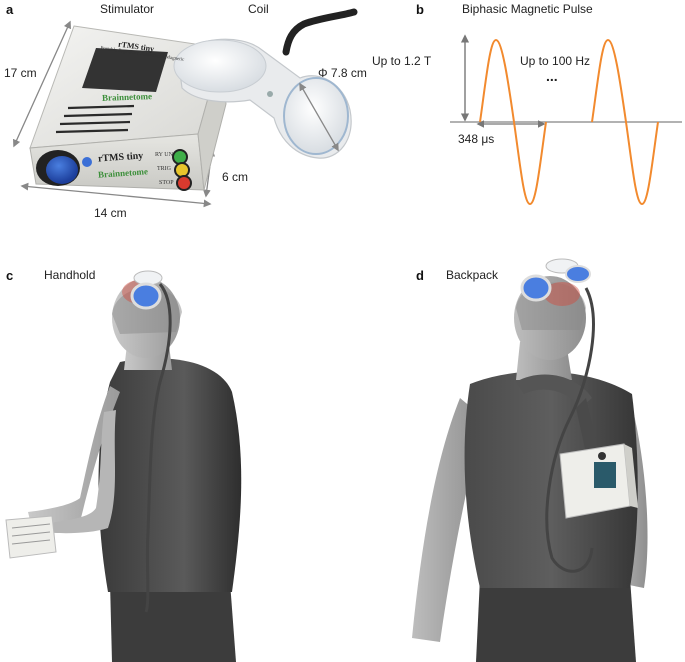 Image resolution: width=685 pixels, height=662 pixels. What do you see at coordinates (87, 162) in the screenshot?
I see `indicator-icon` at bounding box center [87, 162].